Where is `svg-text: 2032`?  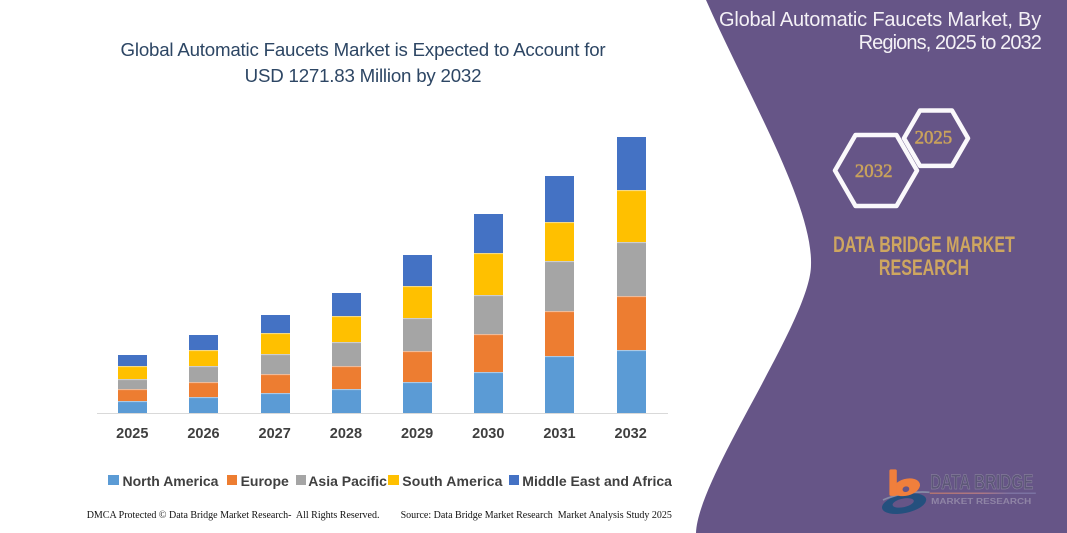 svg-text: 2032 is located at coordinates (874, 171).